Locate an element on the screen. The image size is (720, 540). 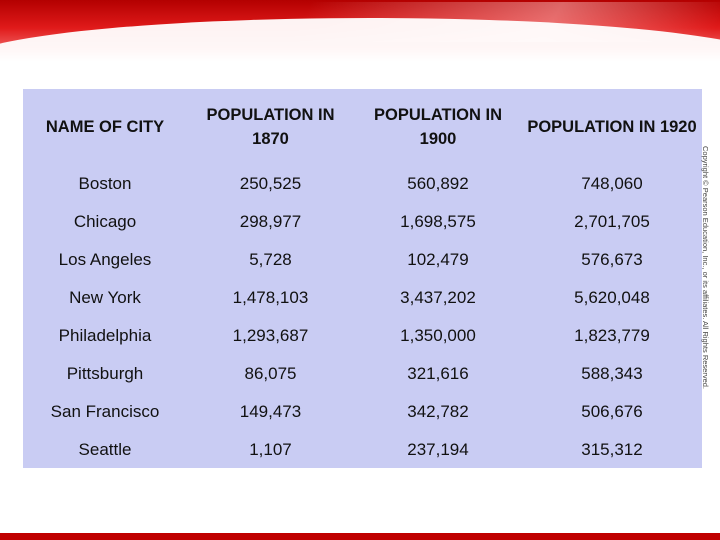
city-cell: Seattle is located at coordinates (105, 449).